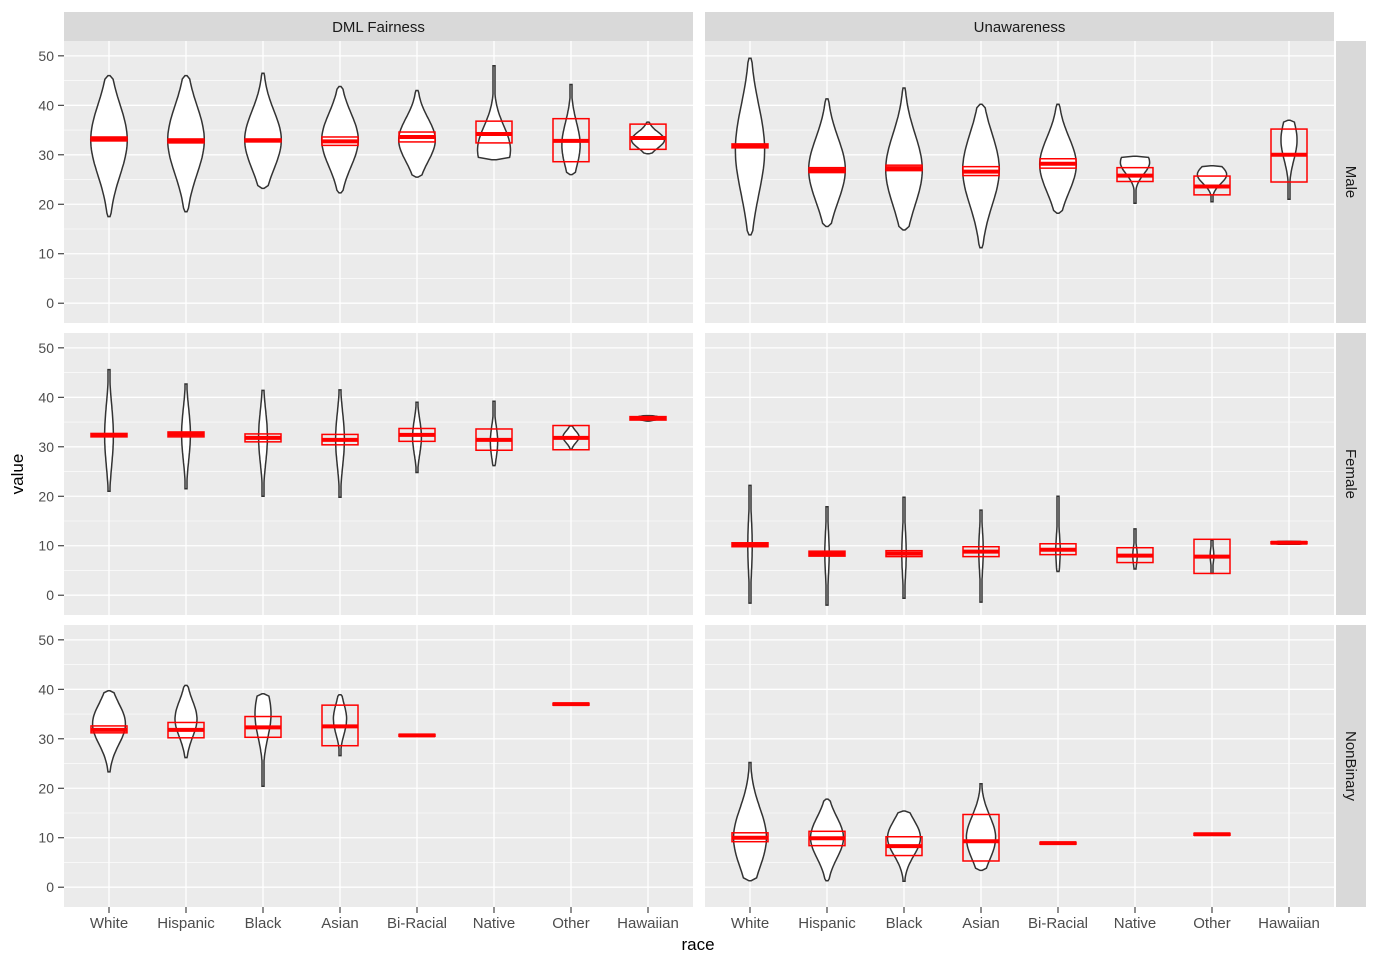  What do you see at coordinates (904, 547) in the screenshot?
I see `violin-black-female-unawareness` at bounding box center [904, 547].